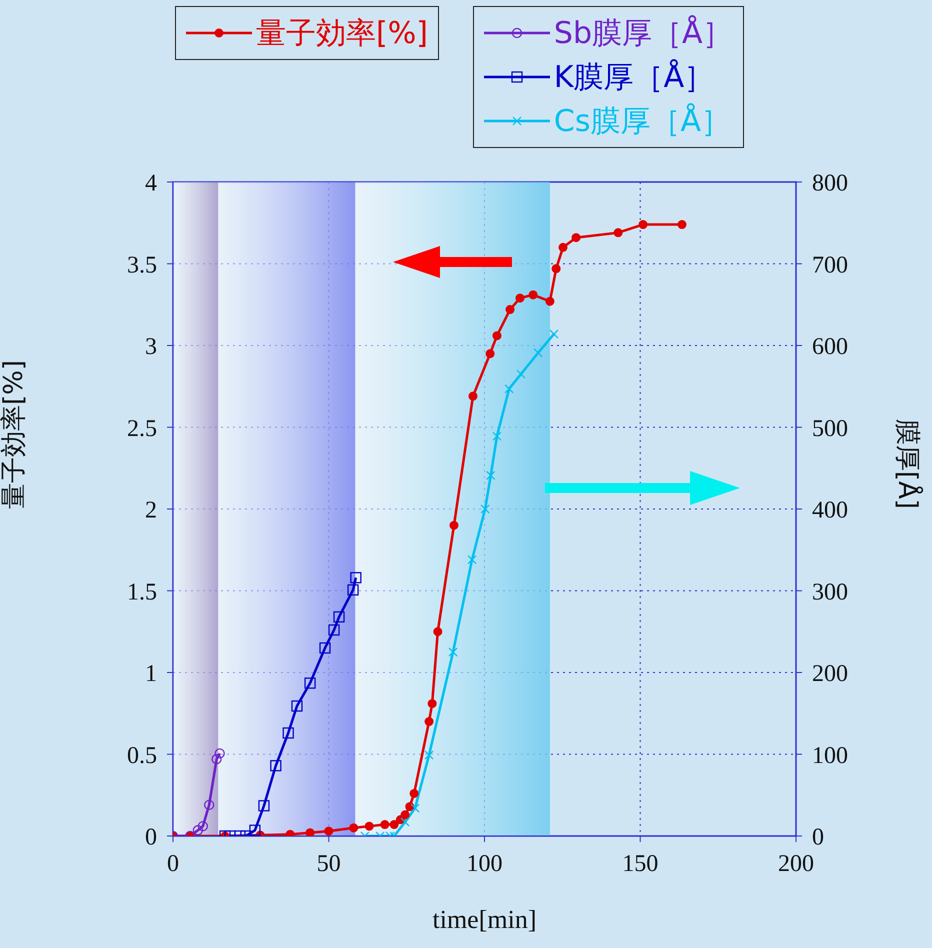 The width and height of the screenshot is (932, 948). What do you see at coordinates (818, 837) in the screenshot?
I see `y2-tick-label: 0` at bounding box center [818, 837].